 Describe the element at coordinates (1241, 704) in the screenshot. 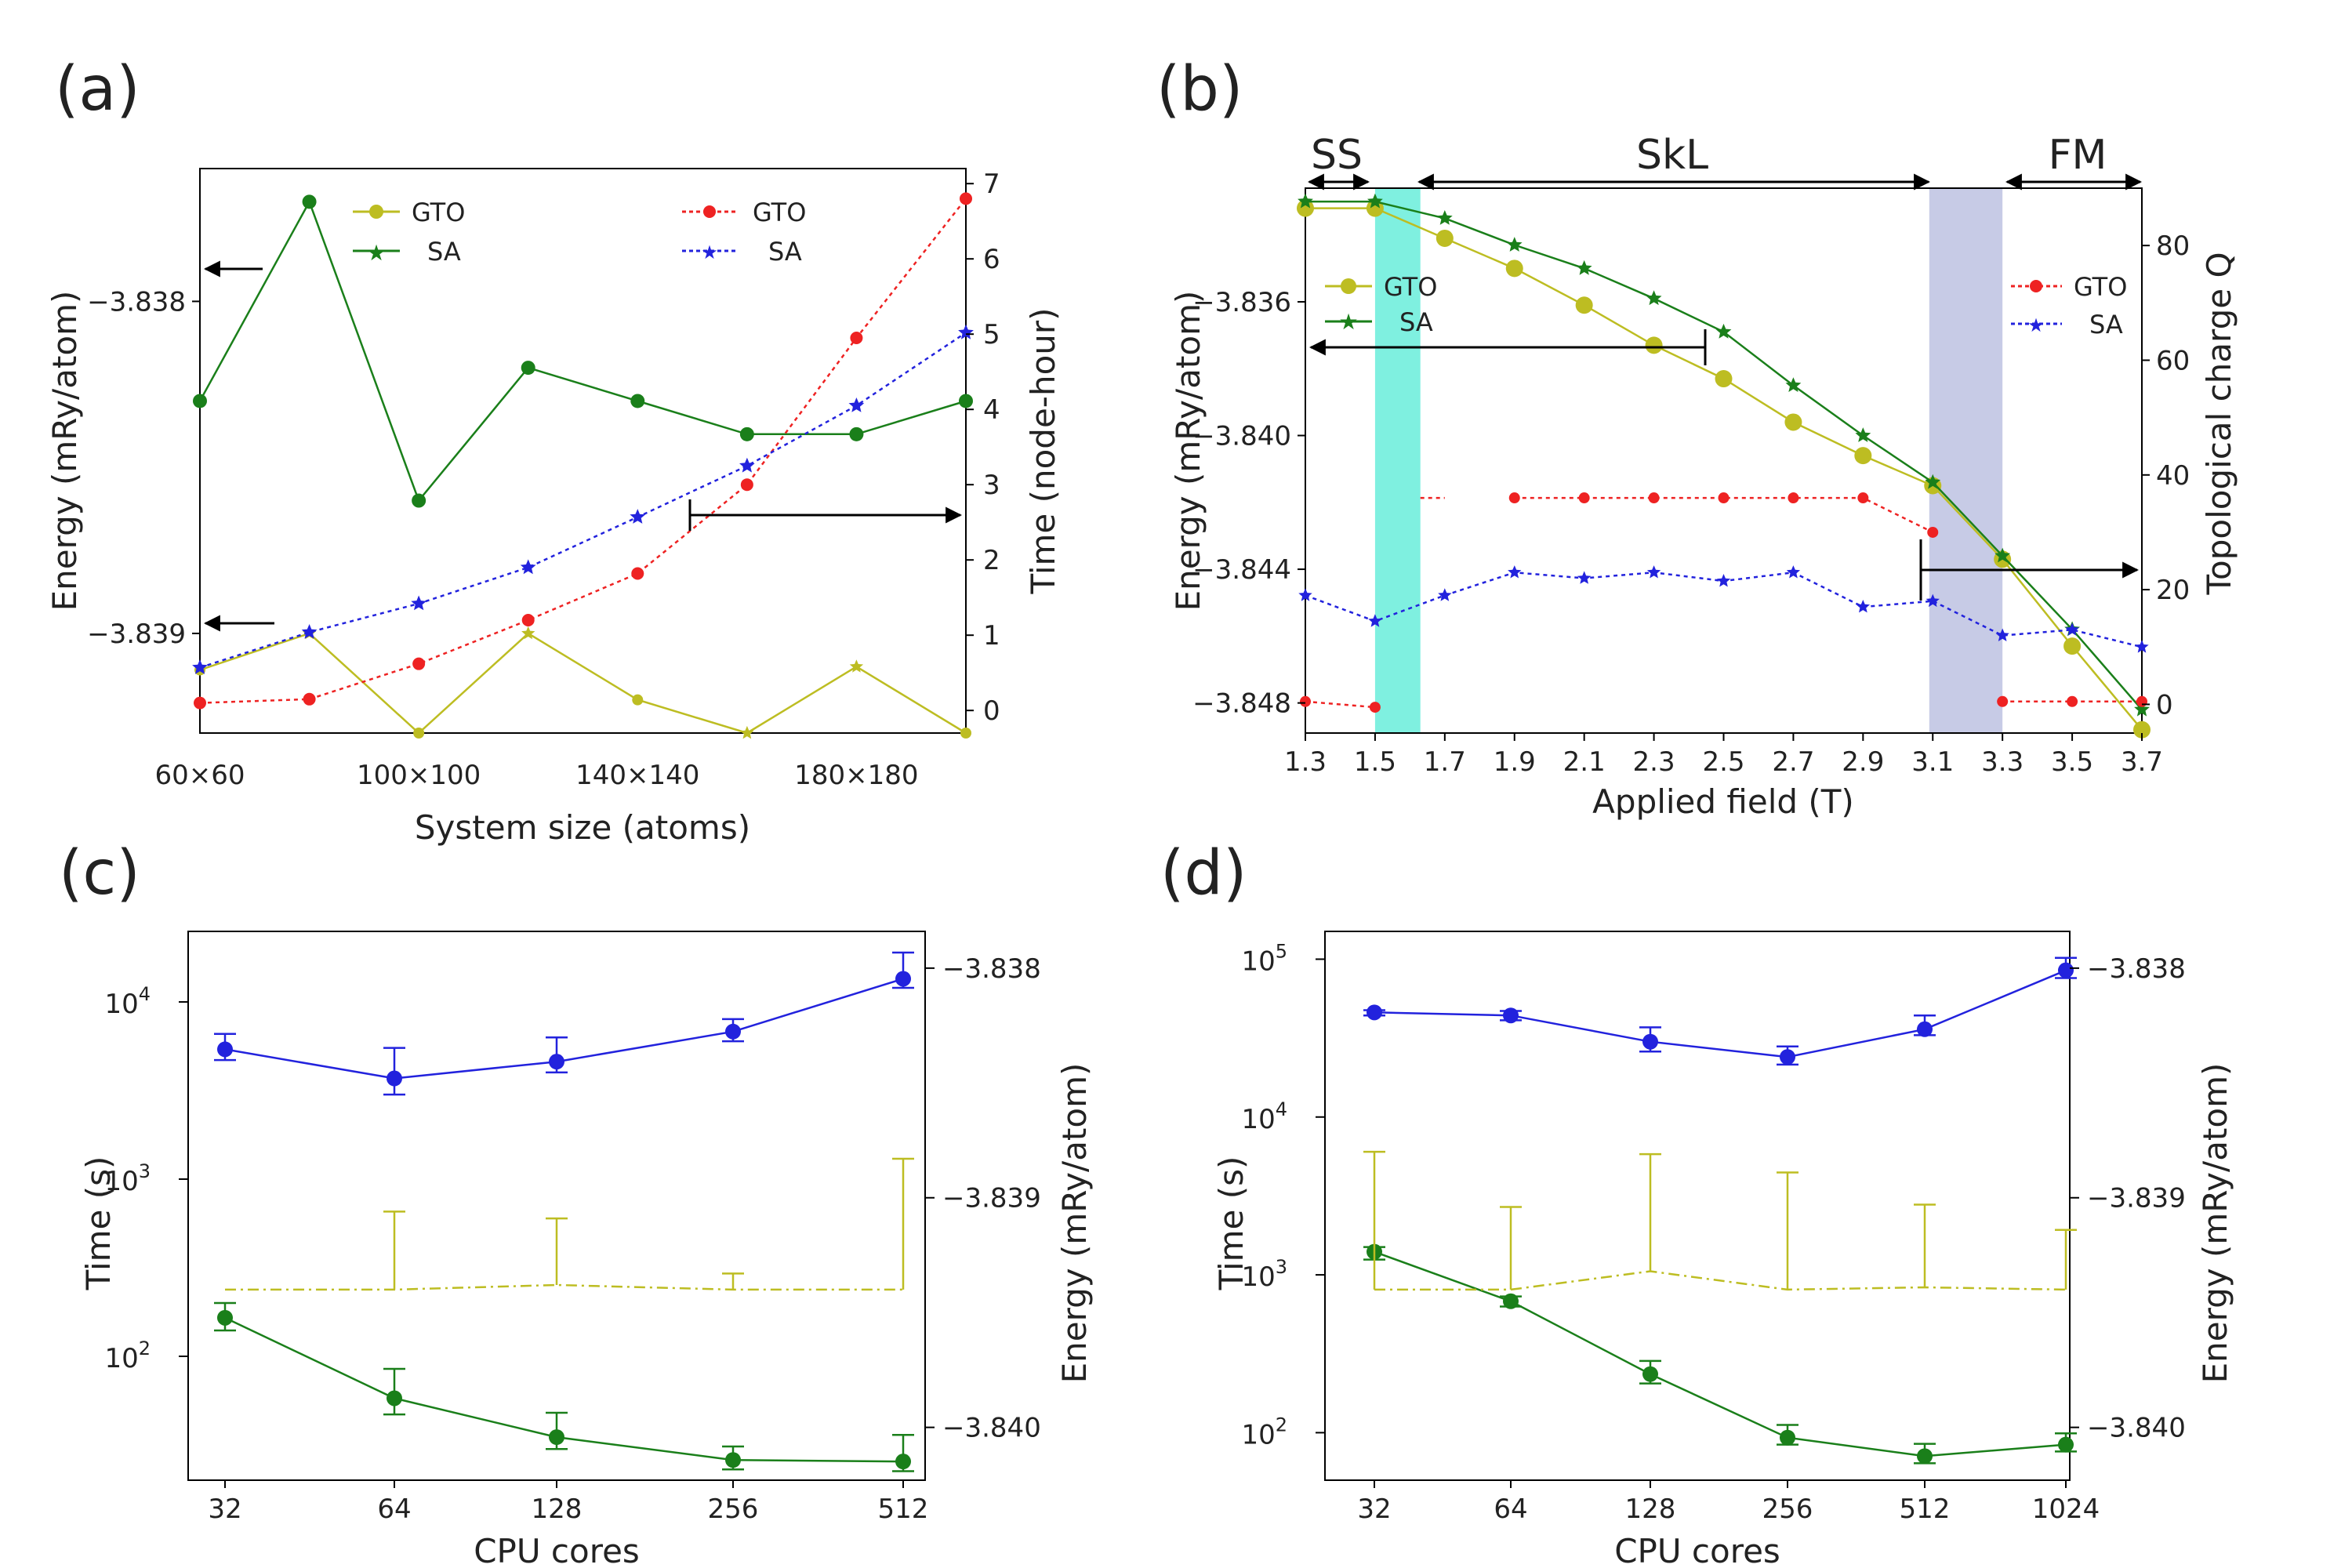

I see `y-tick-label-b-left-3: −3.848` at that location.